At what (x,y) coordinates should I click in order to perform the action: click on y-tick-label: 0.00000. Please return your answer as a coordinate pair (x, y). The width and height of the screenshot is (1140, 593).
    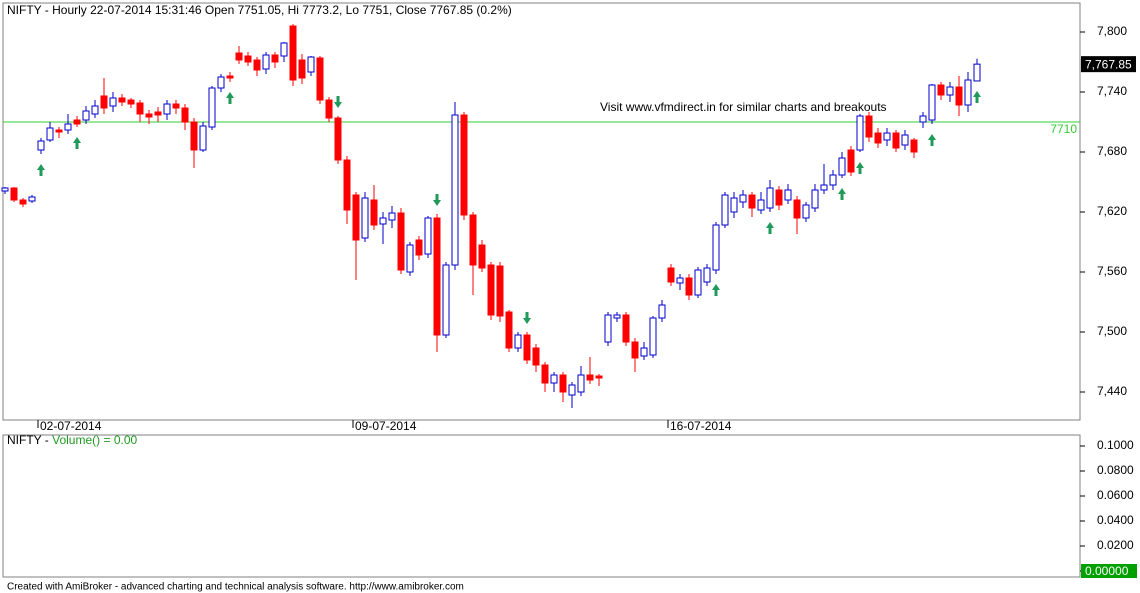
    Looking at the image, I should click on (1107, 571).